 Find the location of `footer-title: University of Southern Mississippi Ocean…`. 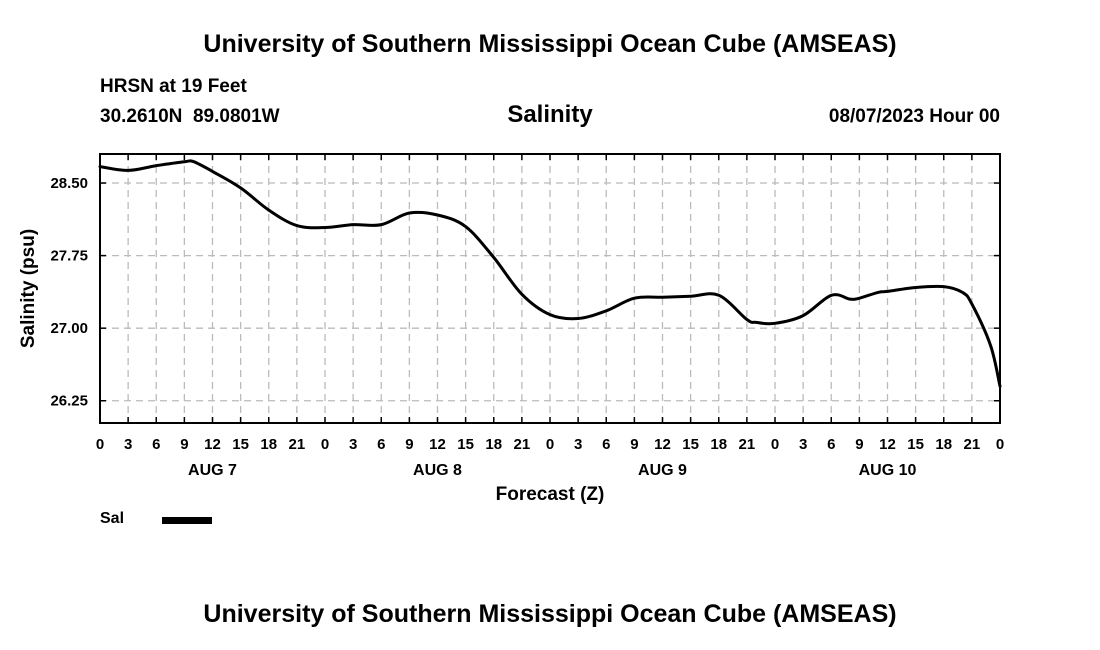

footer-title: University of Southern Mississippi Ocean… is located at coordinates (550, 614).